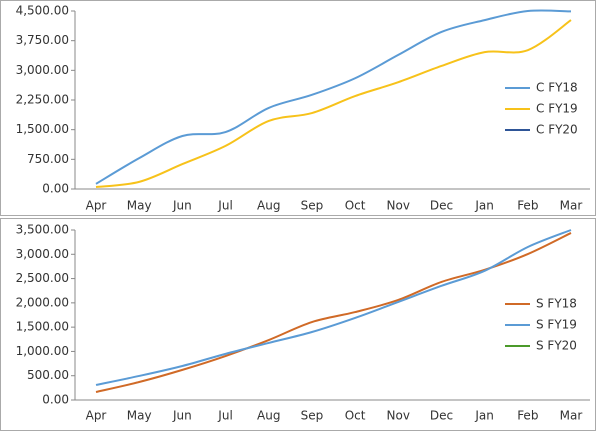  Describe the element at coordinates (42, 40) in the screenshot. I see `y-tick-label: 3,750.00` at that location.